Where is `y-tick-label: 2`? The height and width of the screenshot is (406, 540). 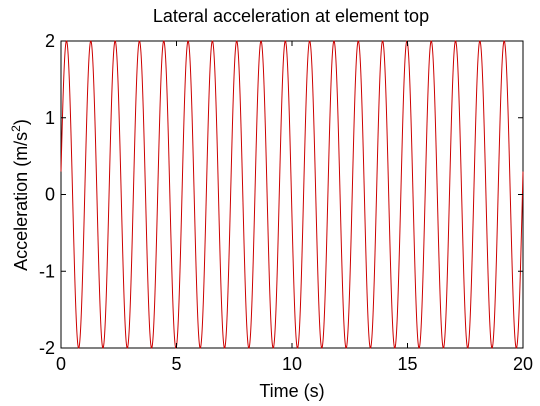 y-tick-label: 2 is located at coordinates (50, 41).